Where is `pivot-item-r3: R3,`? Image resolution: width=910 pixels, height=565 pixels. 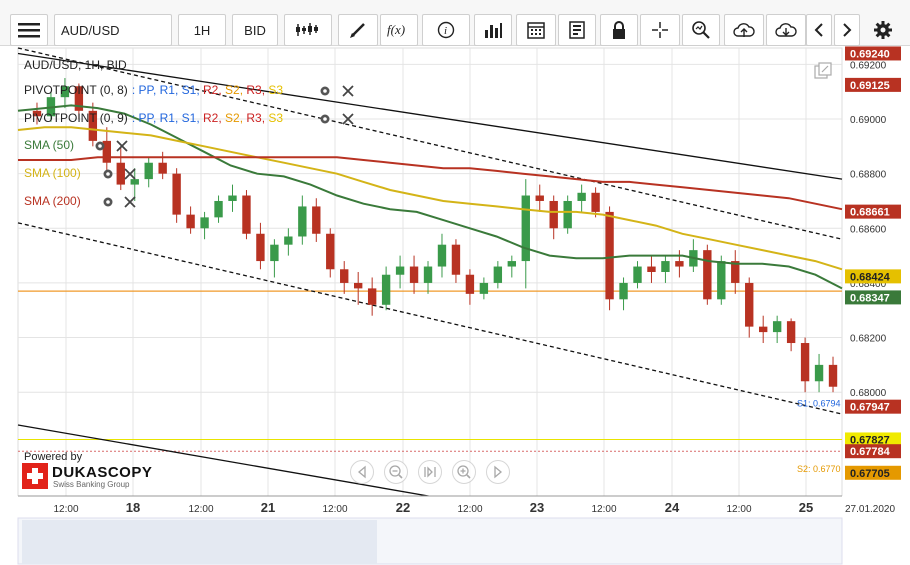
pivot-item-r3: R3, is located at coordinates (257, 118).